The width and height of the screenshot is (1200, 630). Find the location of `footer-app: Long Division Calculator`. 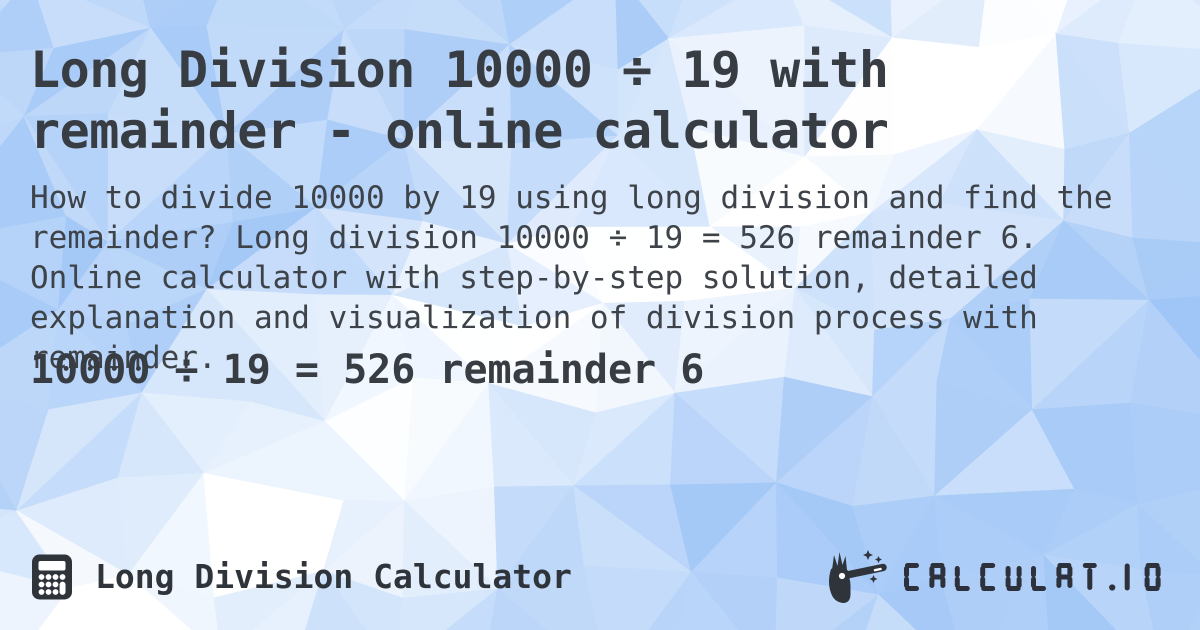

footer-app: Long Division Calculator is located at coordinates (300, 577).